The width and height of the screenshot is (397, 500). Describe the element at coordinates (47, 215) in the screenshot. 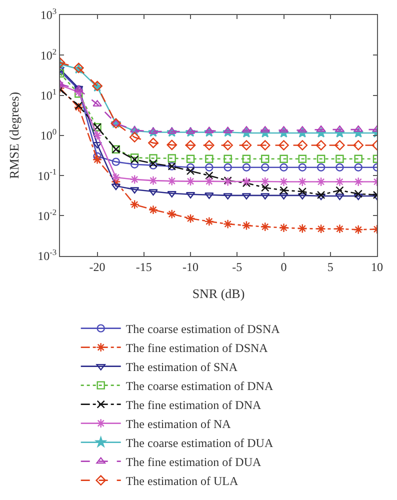

I see `y-tick-label: 10$^{-2}$` at that location.